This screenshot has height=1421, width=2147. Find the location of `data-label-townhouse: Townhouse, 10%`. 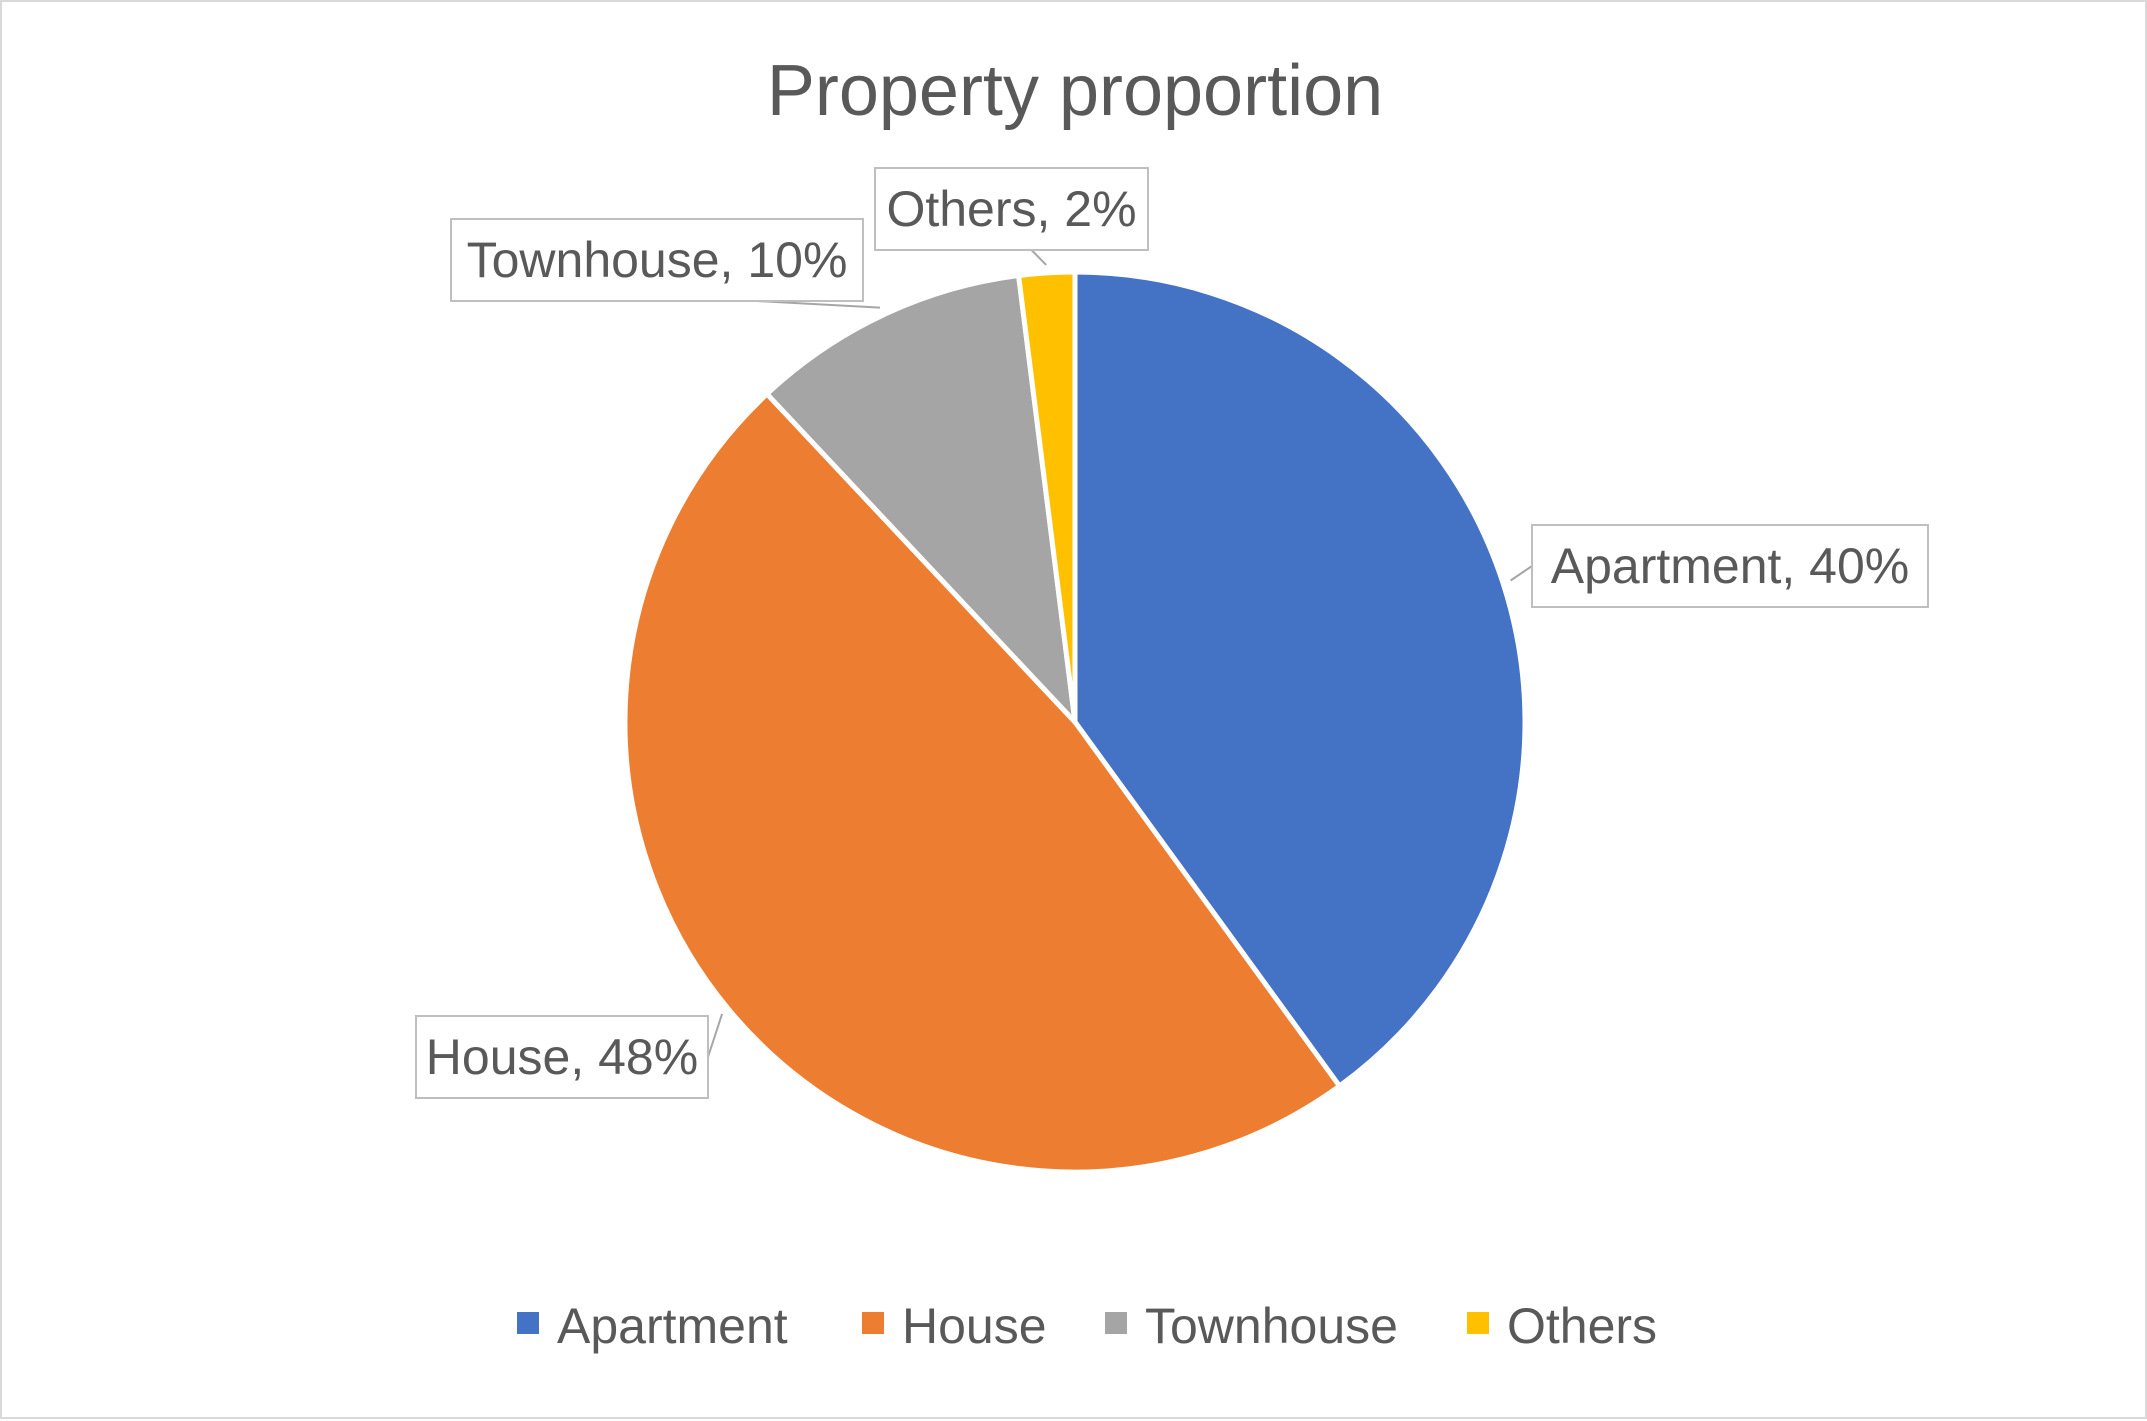

data-label-townhouse: Townhouse, 10% is located at coordinates (657, 260).